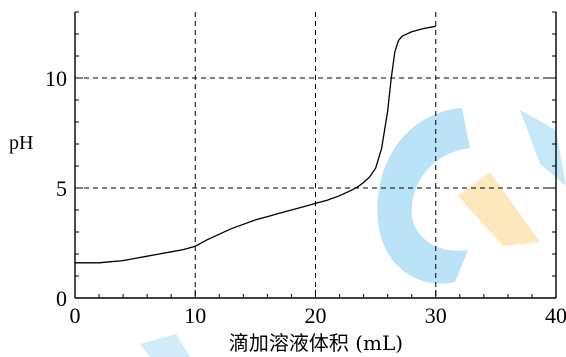 The width and height of the screenshot is (566, 357). What do you see at coordinates (423, 196) in the screenshot?
I see `watermark-swirl` at bounding box center [423, 196].